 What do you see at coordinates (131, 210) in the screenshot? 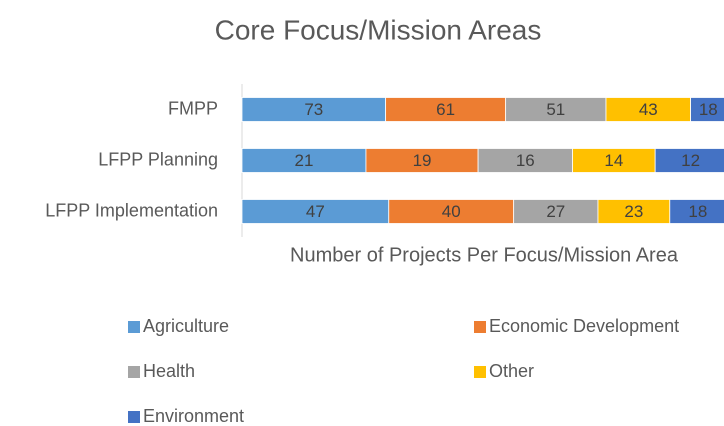
I see `y-tick-label: LFPP Implementation` at bounding box center [131, 210].